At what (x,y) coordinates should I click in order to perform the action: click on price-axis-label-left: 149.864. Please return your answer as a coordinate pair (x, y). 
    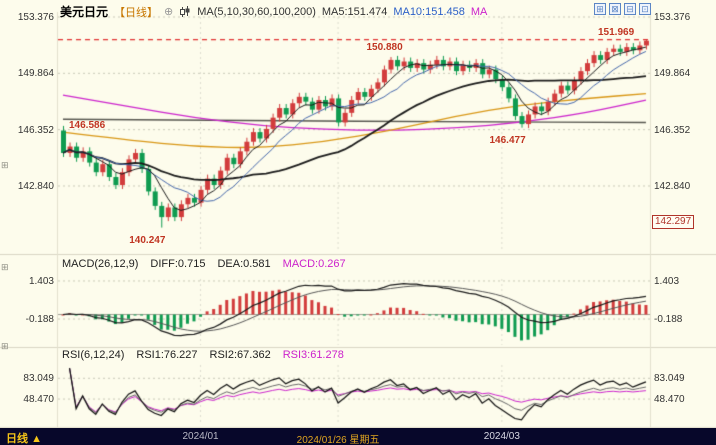
    Looking at the image, I should click on (35, 74).